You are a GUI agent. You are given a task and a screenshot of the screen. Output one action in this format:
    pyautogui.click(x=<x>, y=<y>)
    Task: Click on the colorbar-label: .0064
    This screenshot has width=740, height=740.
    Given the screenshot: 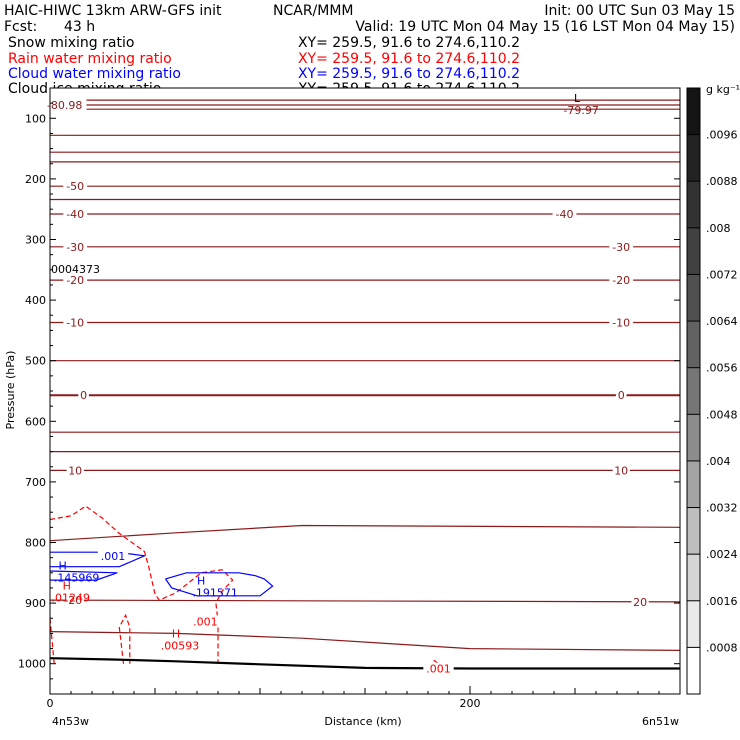 What is the action you would take?
    pyautogui.click(x=722, y=321)
    